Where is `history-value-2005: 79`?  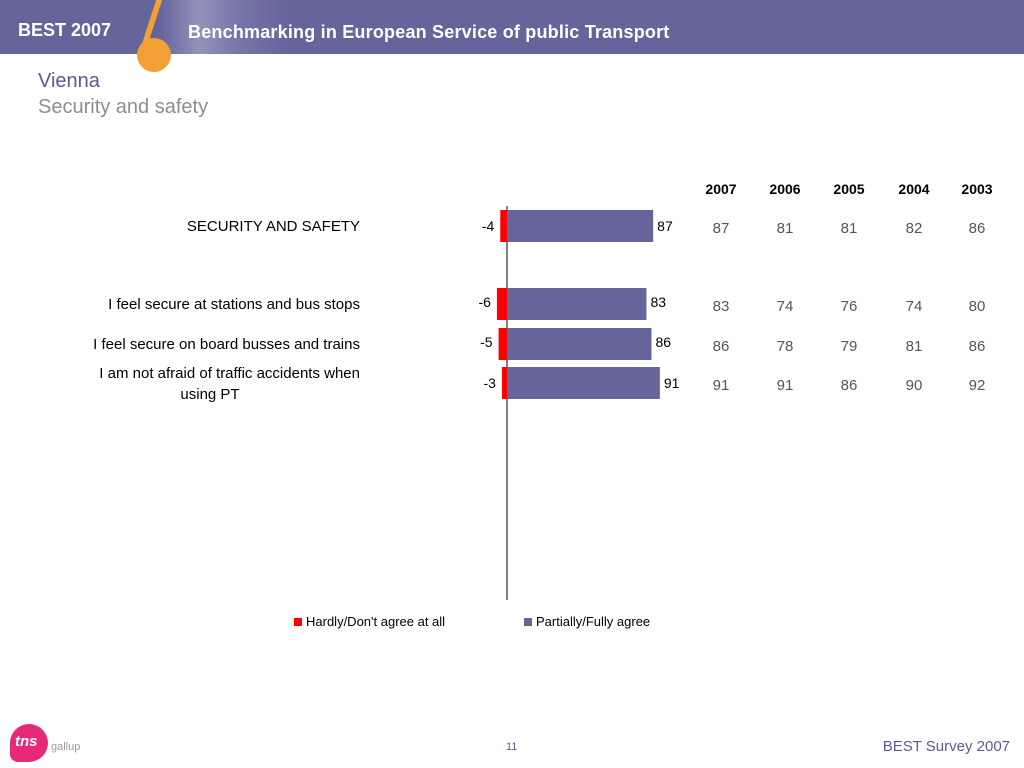 history-value-2005: 79 is located at coordinates (849, 346).